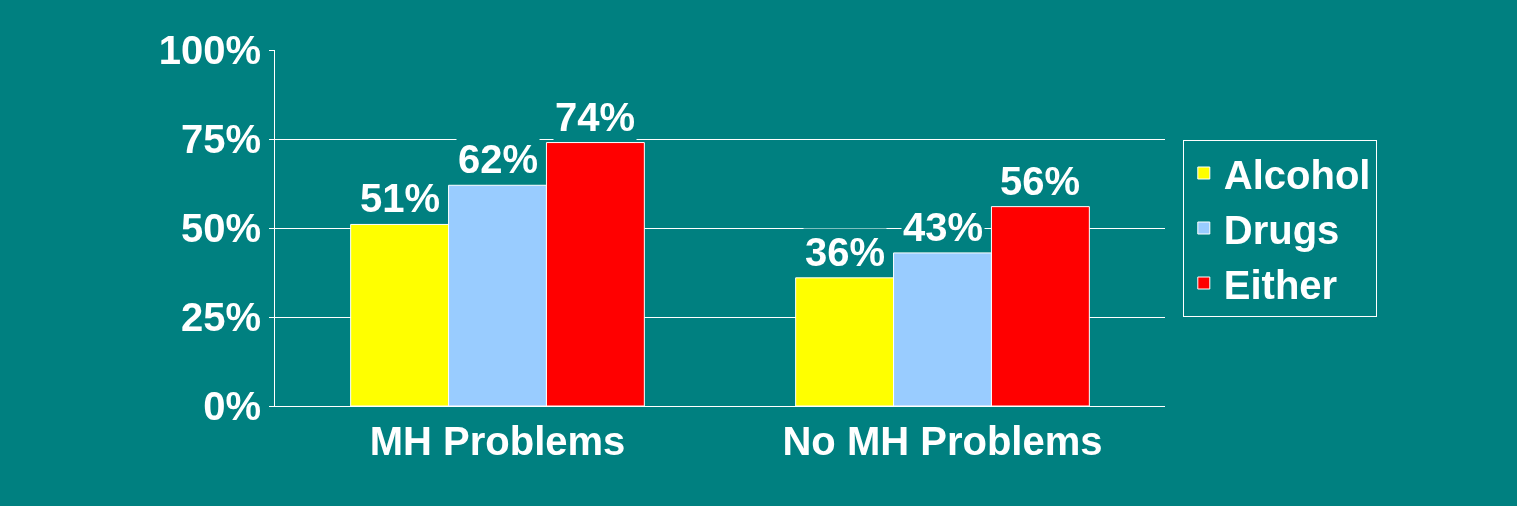 The height and width of the screenshot is (506, 1517). What do you see at coordinates (232, 406) in the screenshot?
I see `y-tick-label: 0%` at bounding box center [232, 406].